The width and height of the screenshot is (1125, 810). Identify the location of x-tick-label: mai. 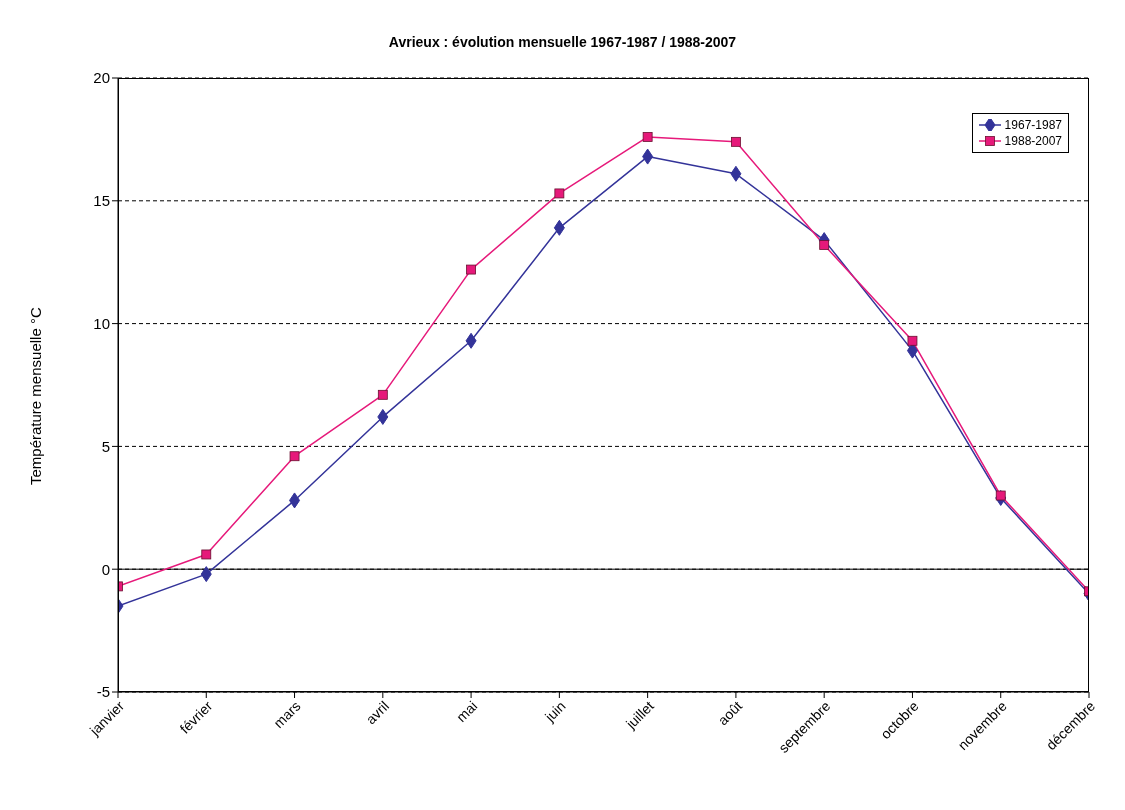
(466, 711).